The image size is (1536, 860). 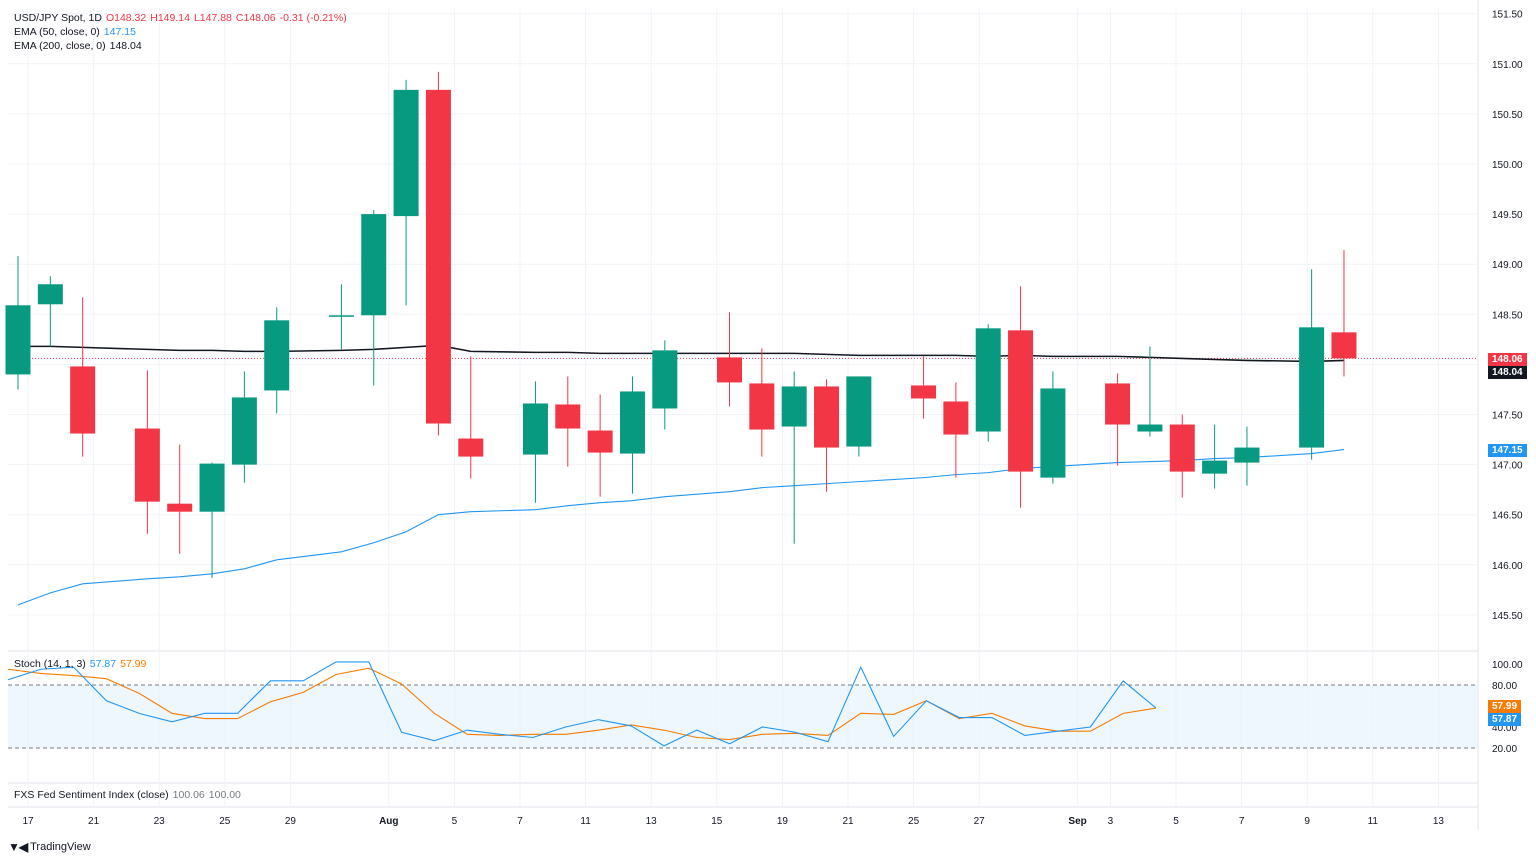 What do you see at coordinates (188, 795) in the screenshot?
I see `fxs-value-1: 100.06` at bounding box center [188, 795].